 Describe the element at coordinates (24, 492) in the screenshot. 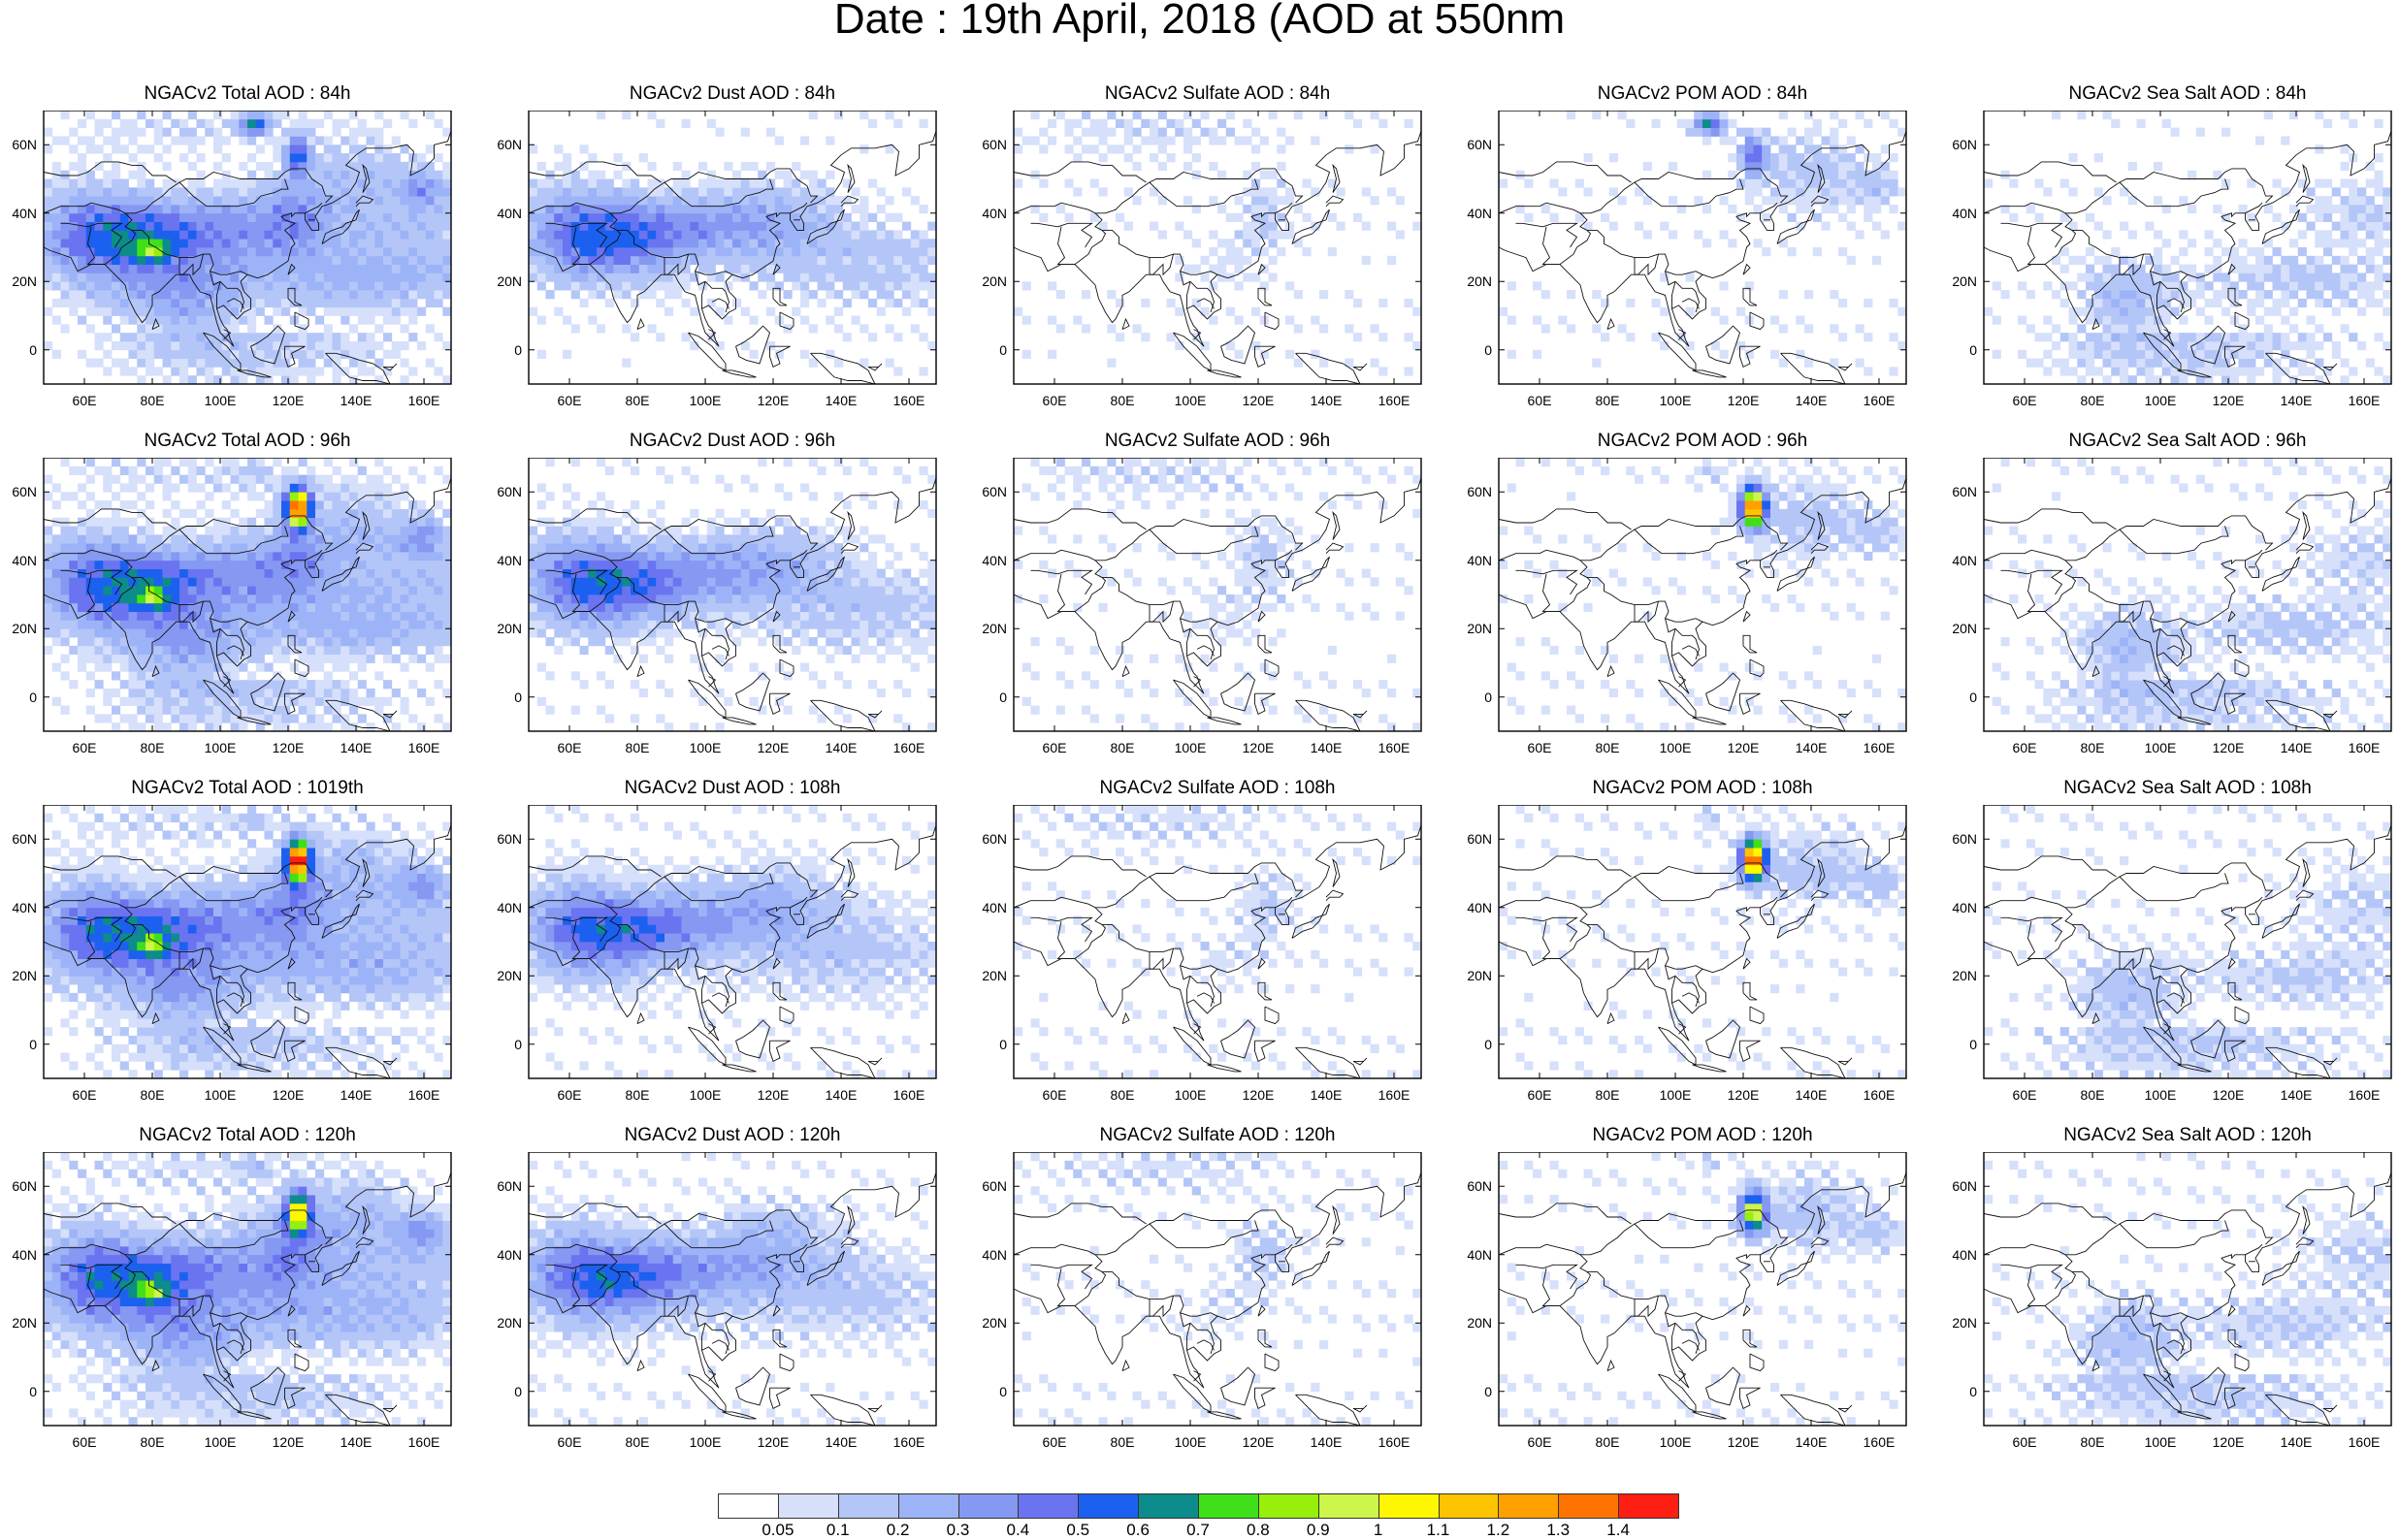

I see `lat-tick-label: 60N` at that location.